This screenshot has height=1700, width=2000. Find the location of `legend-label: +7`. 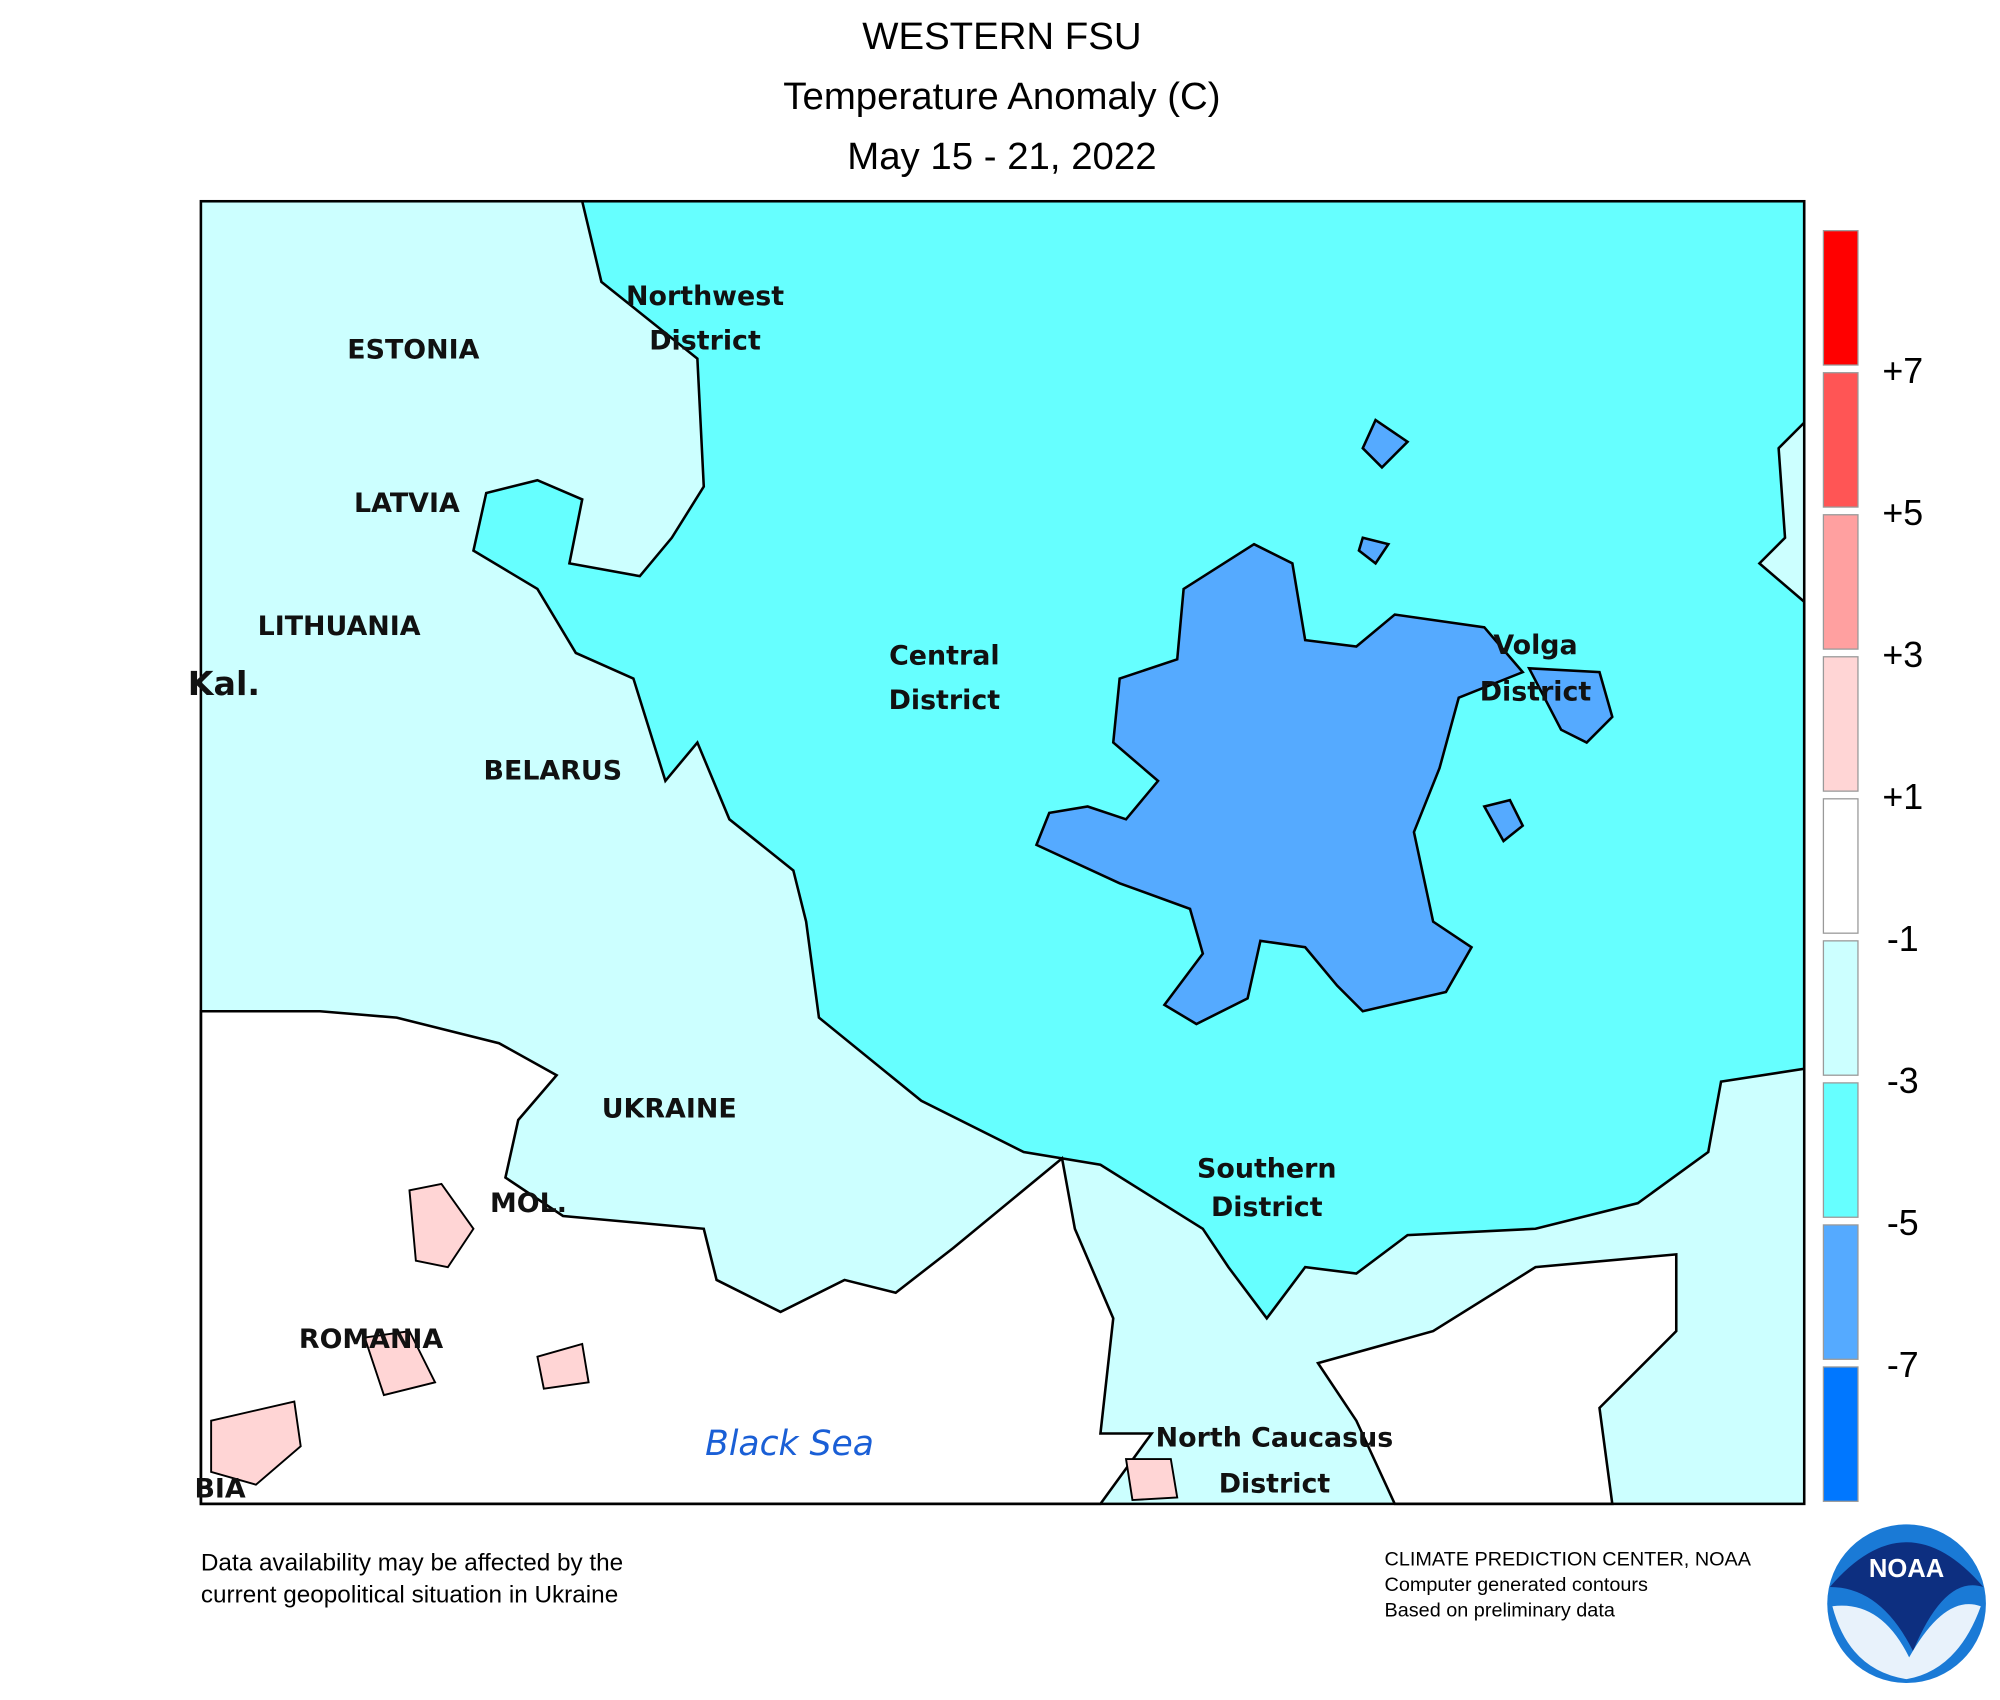

legend-label: +7 is located at coordinates (1902, 371).